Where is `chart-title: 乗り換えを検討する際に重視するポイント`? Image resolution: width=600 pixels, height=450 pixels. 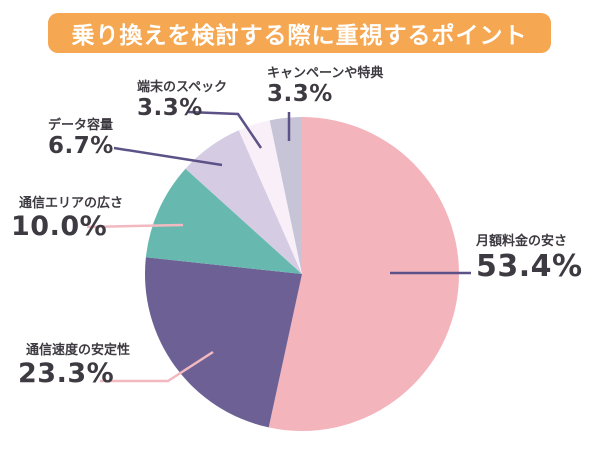 chart-title: 乗り換えを検討する際に重視するポイント is located at coordinates (299, 36).